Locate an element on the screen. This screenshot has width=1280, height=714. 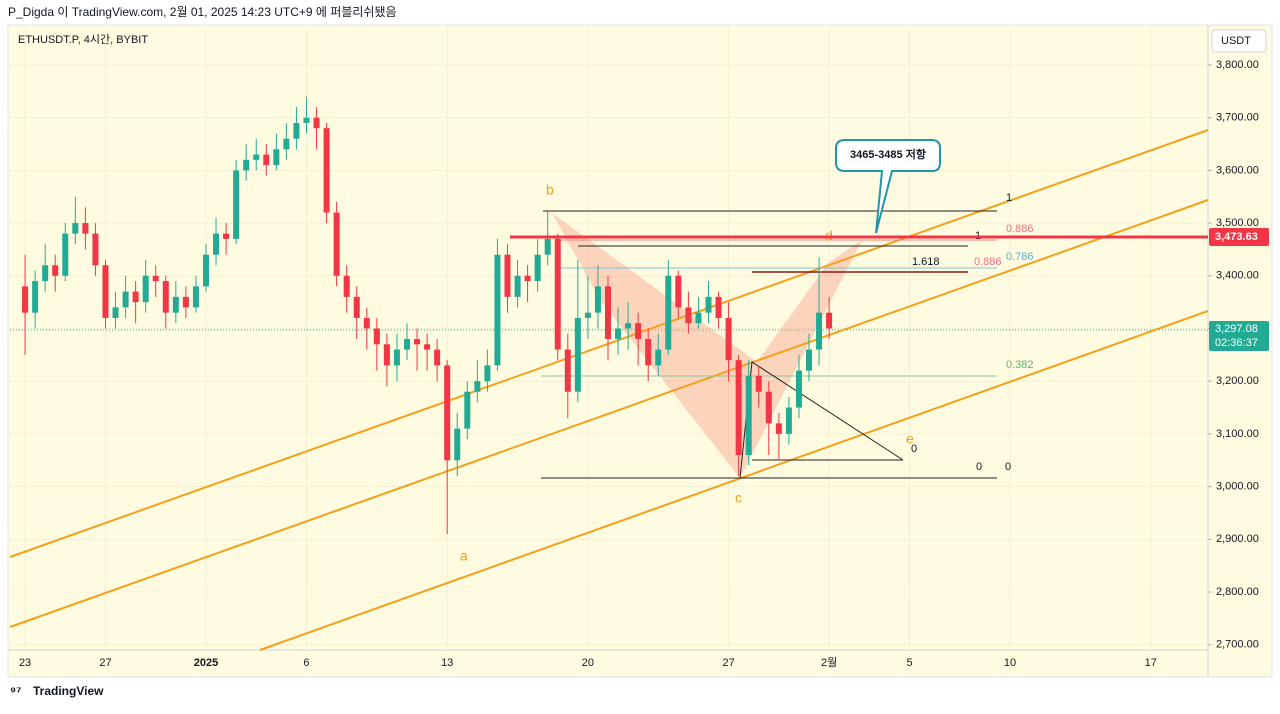
callout-box is located at coordinates (888, 186).